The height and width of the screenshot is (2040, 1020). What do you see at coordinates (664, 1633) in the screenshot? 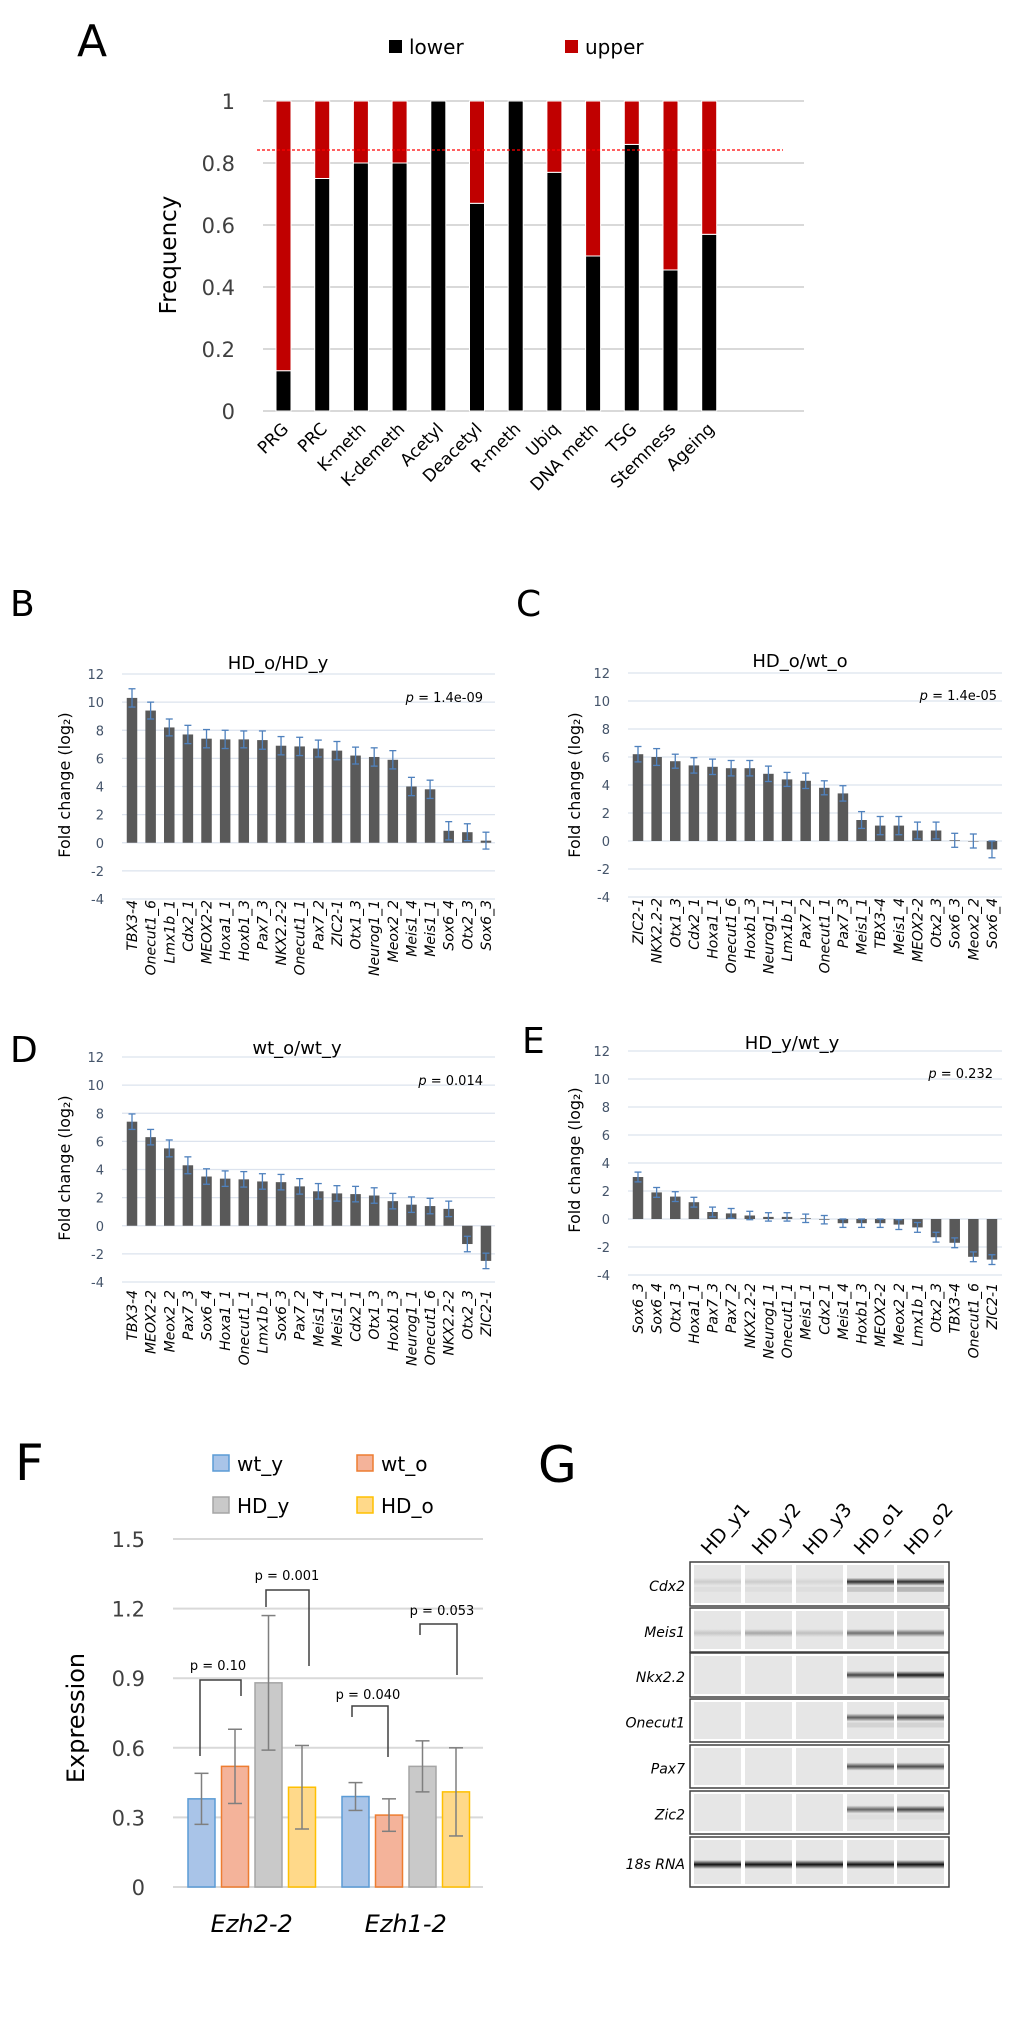
I see `gel-row-label-meis1: Meis1` at bounding box center [664, 1633].